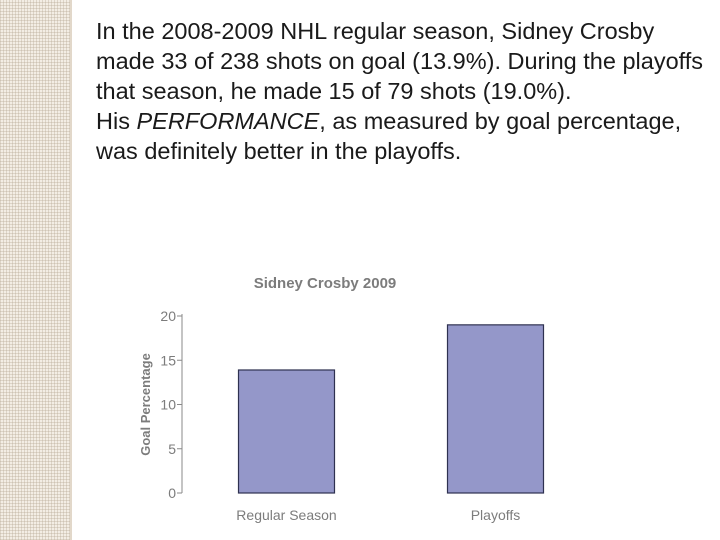 The image size is (720, 540). Describe the element at coordinates (116, 121) in the screenshot. I see `bullet-text-pre: His` at that location.